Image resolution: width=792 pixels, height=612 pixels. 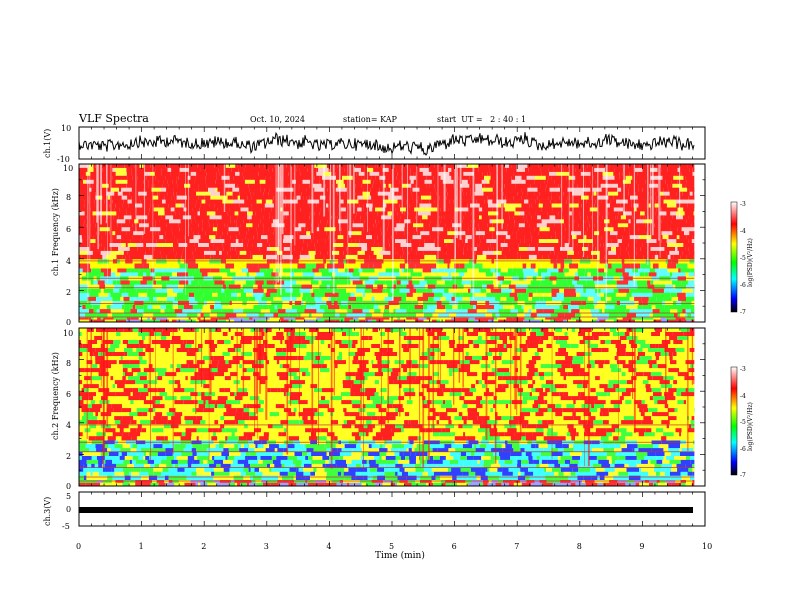 What do you see at coordinates (750, 262) in the screenshot?
I see `cb1-label: log(PSD)(V²/Hz)` at bounding box center [750, 262].